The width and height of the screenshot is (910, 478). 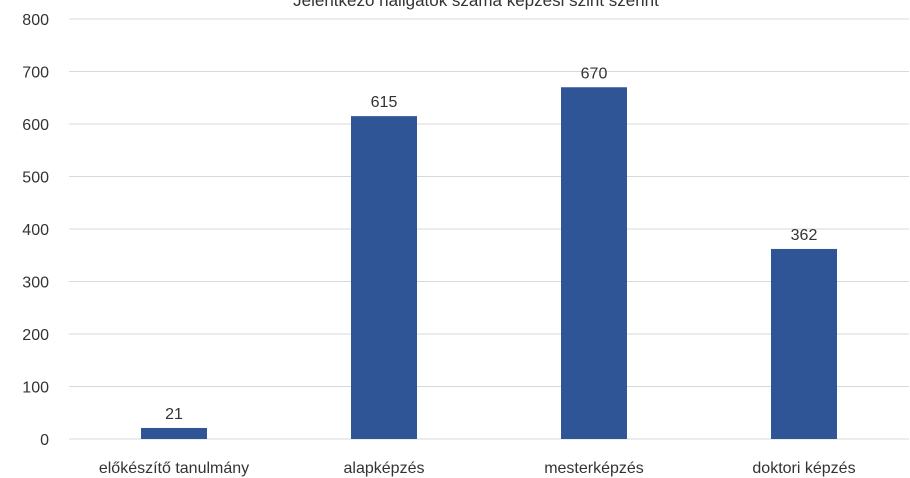 I want to click on y-tick-label: 400, so click(x=35, y=230).